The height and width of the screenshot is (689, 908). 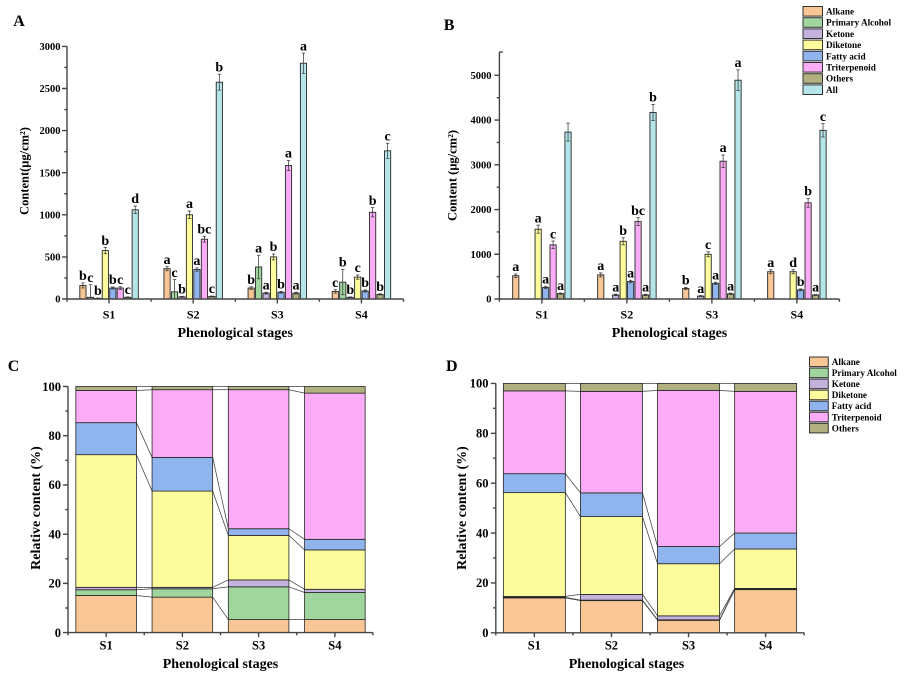 I want to click on svg-text: D, so click(x=452, y=366).